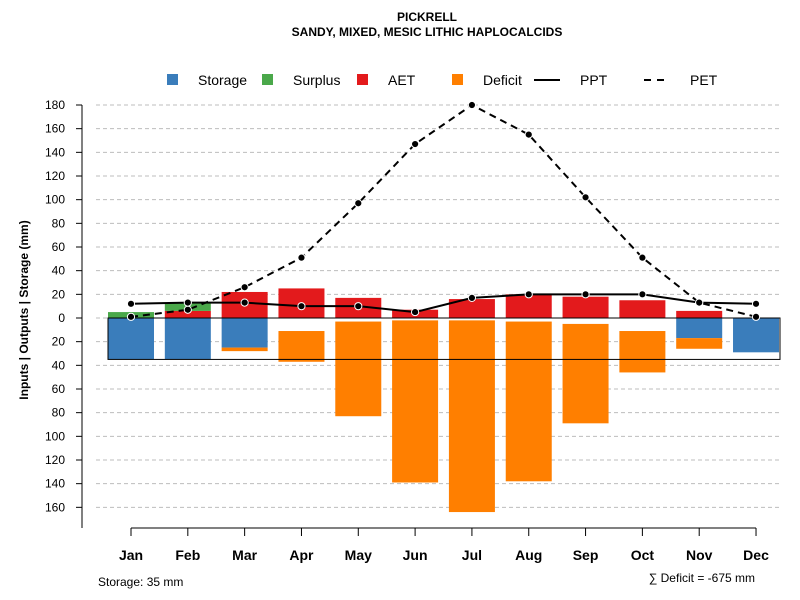 This screenshot has height=600, width=800. I want to click on month-label-jan: Jan, so click(131, 555).